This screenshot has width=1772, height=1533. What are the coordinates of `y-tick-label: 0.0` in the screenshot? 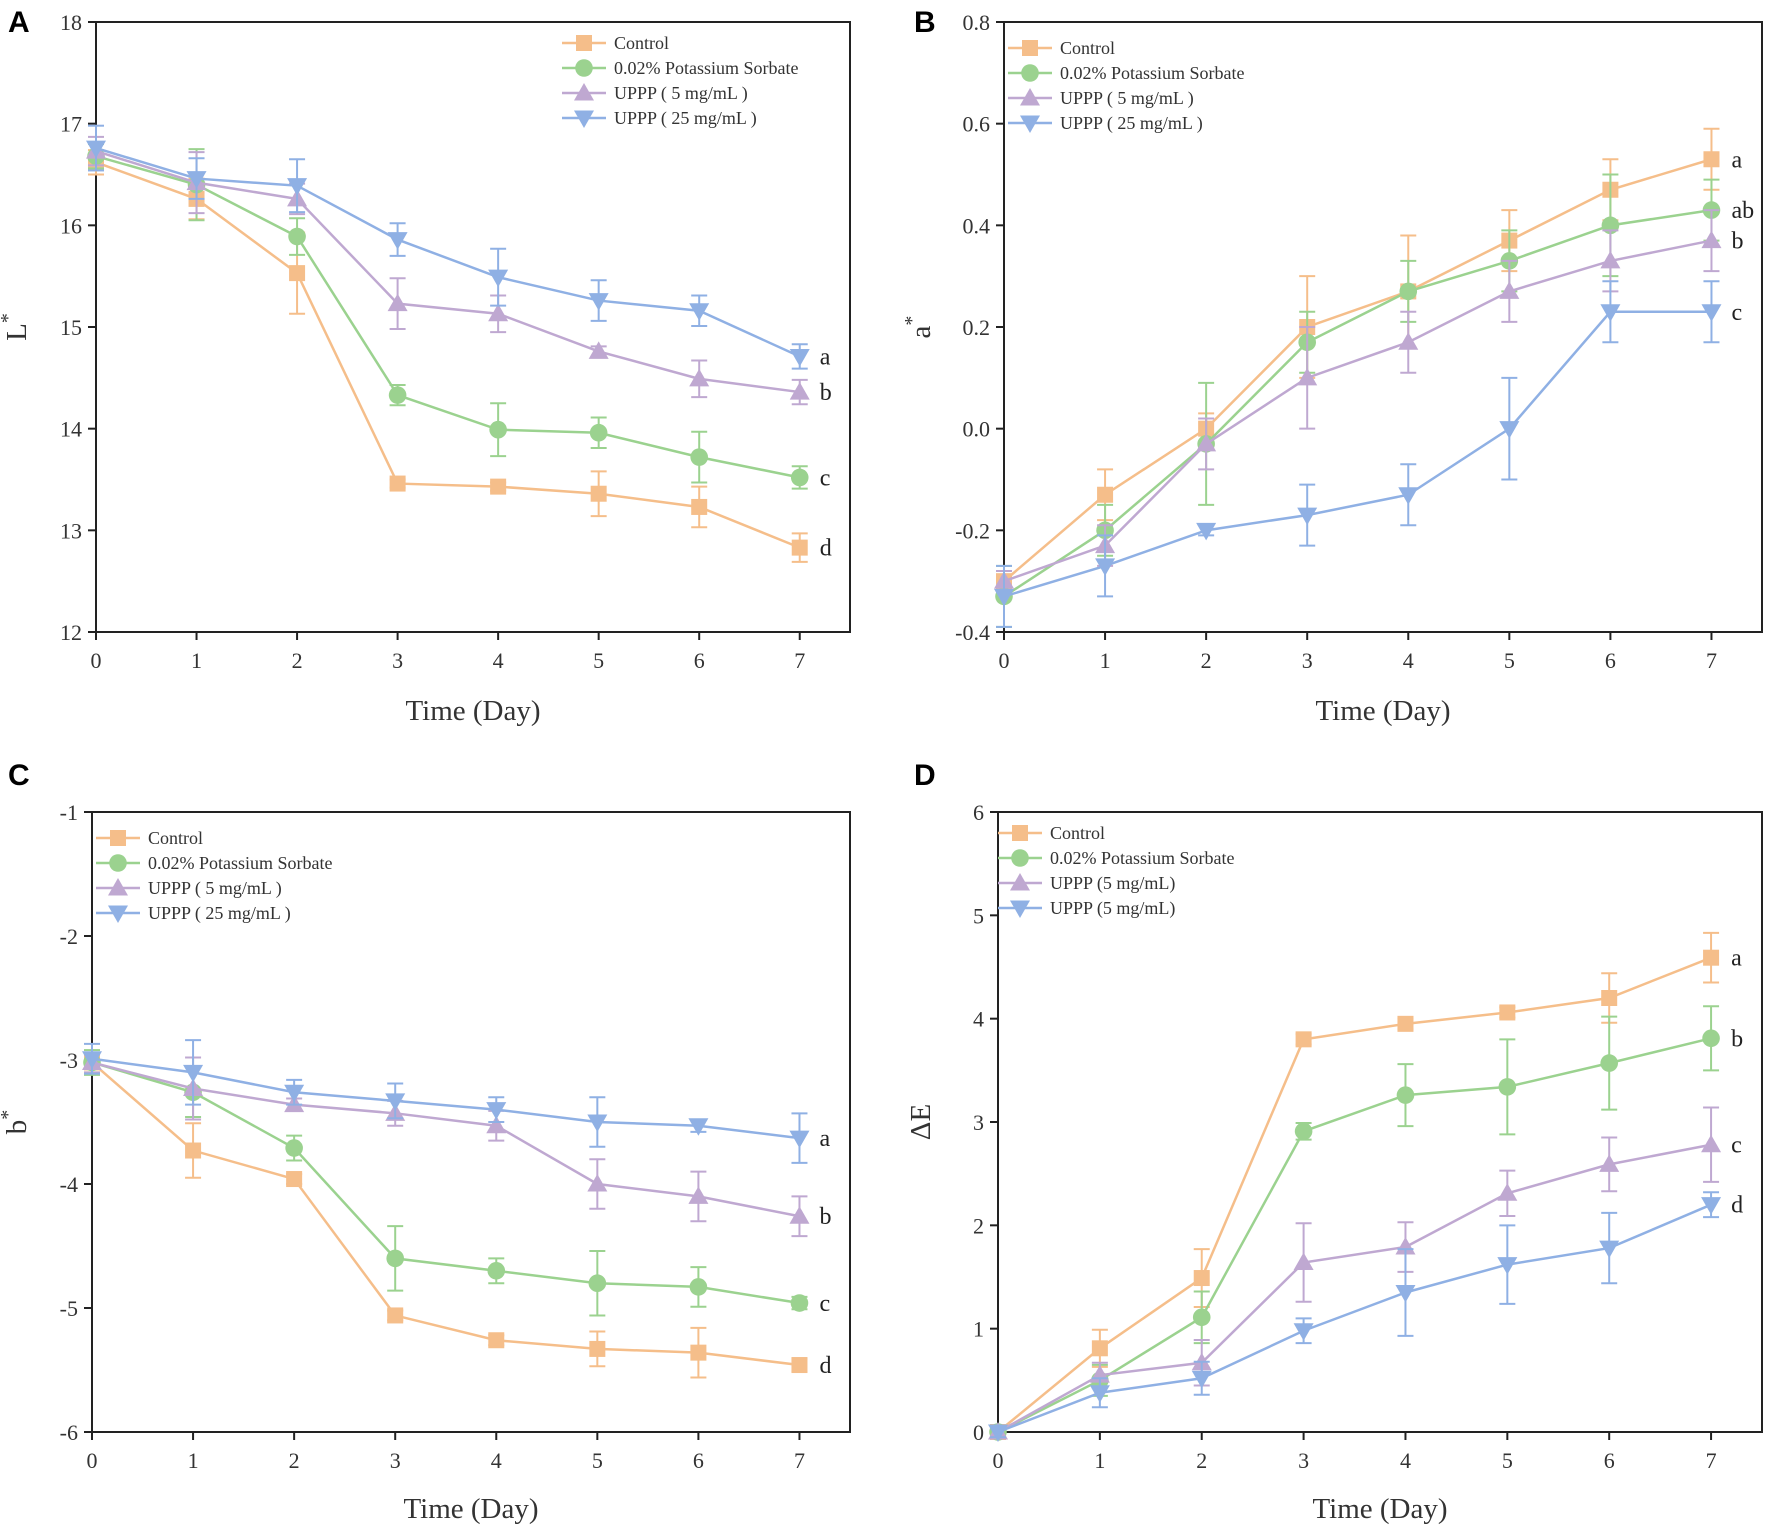 It's located at (977, 429).